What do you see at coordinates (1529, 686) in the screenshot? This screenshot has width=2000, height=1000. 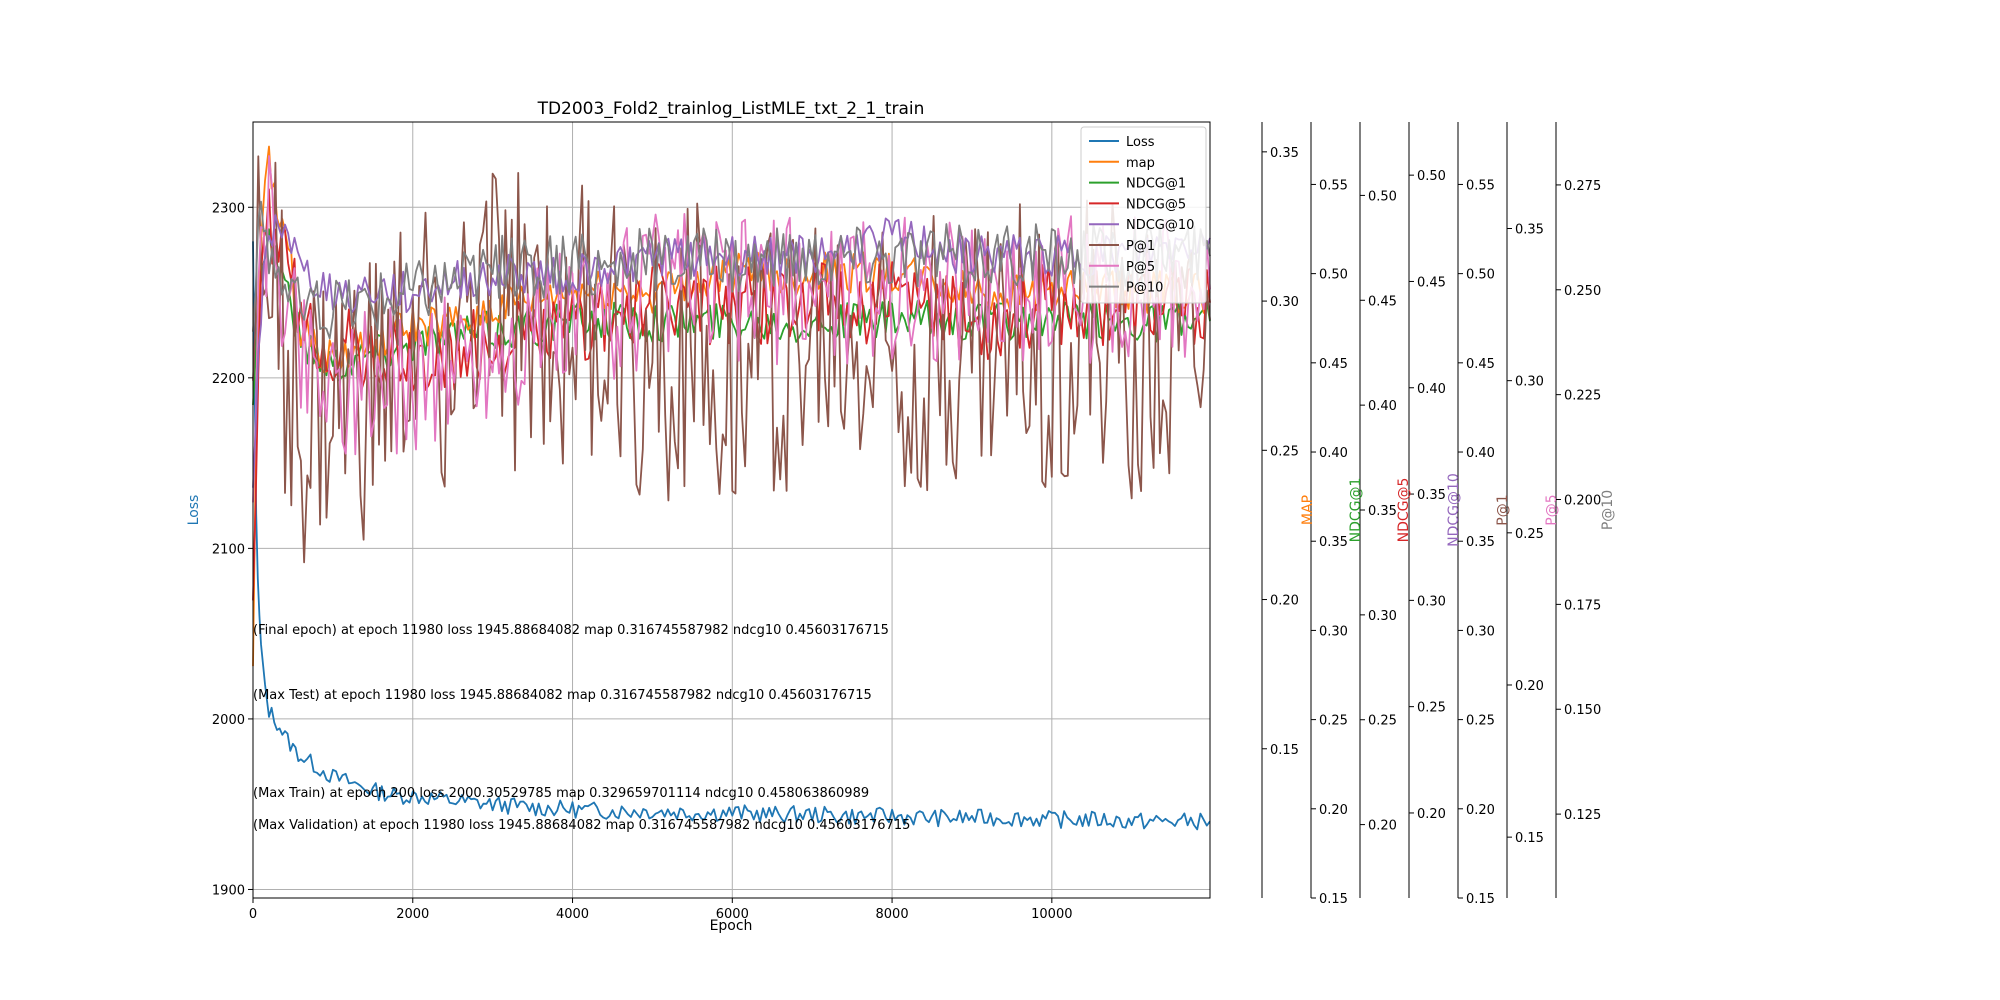 I see `p1-tick-label-1: 0.20` at bounding box center [1529, 686].